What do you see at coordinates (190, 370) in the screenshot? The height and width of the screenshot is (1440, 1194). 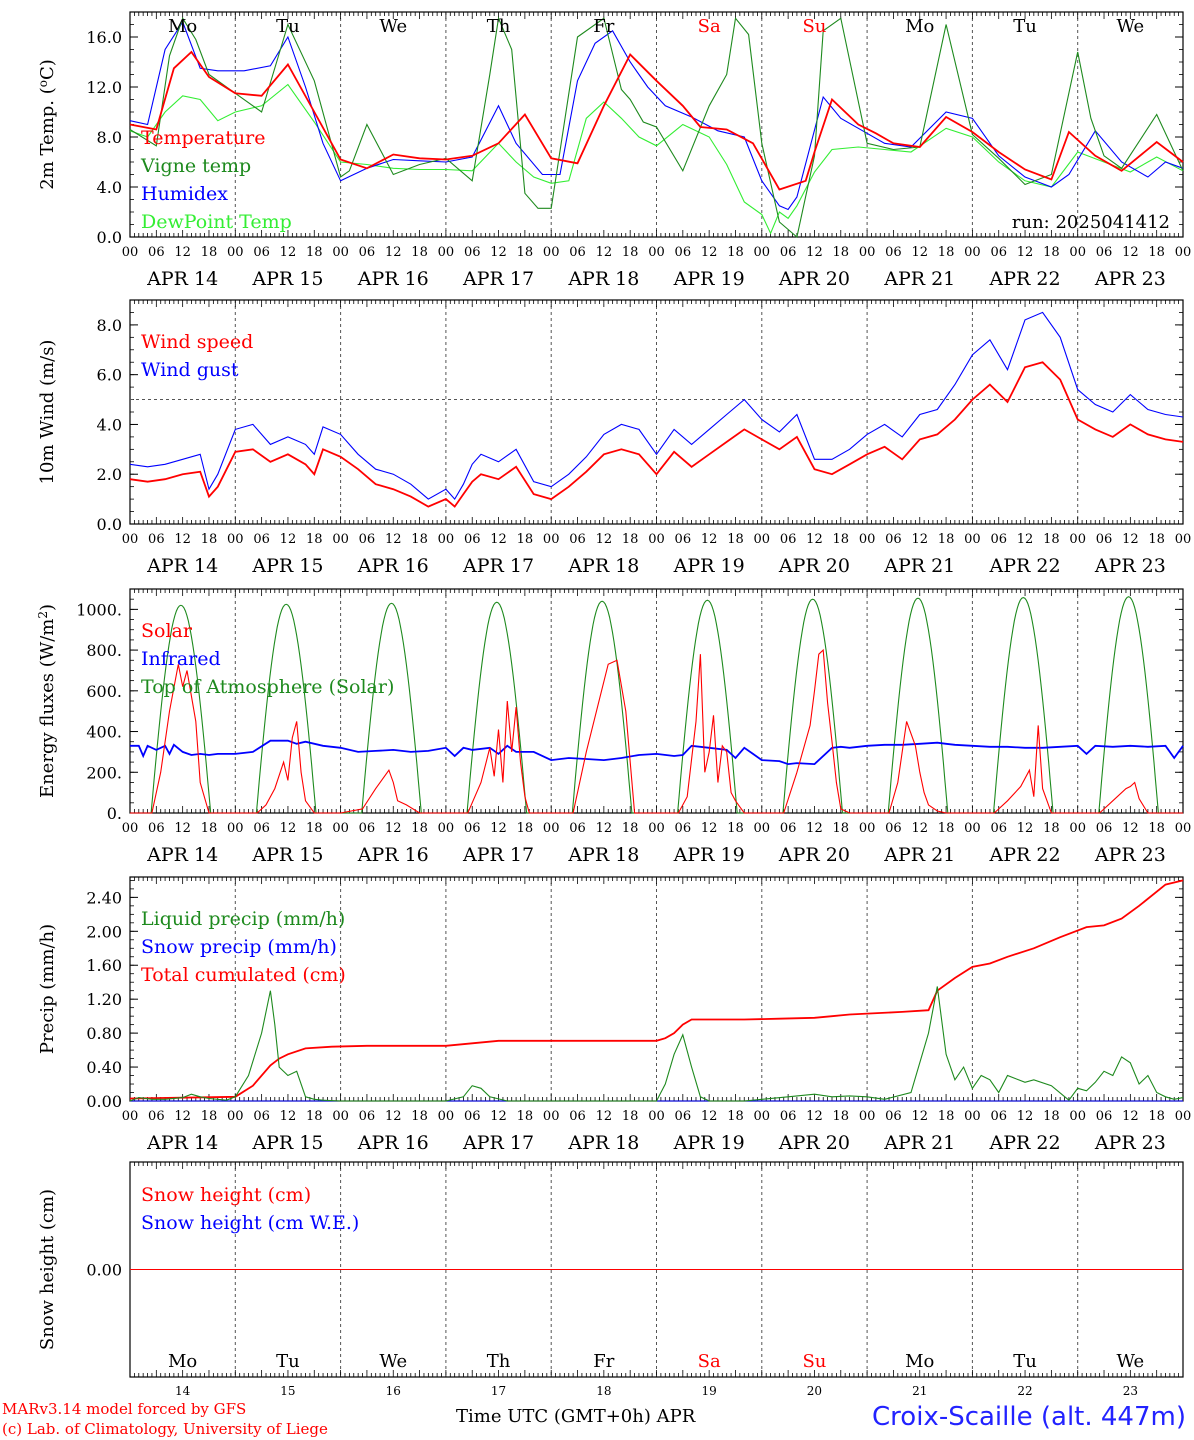 I see `legend-entry: Wind gust` at bounding box center [190, 370].